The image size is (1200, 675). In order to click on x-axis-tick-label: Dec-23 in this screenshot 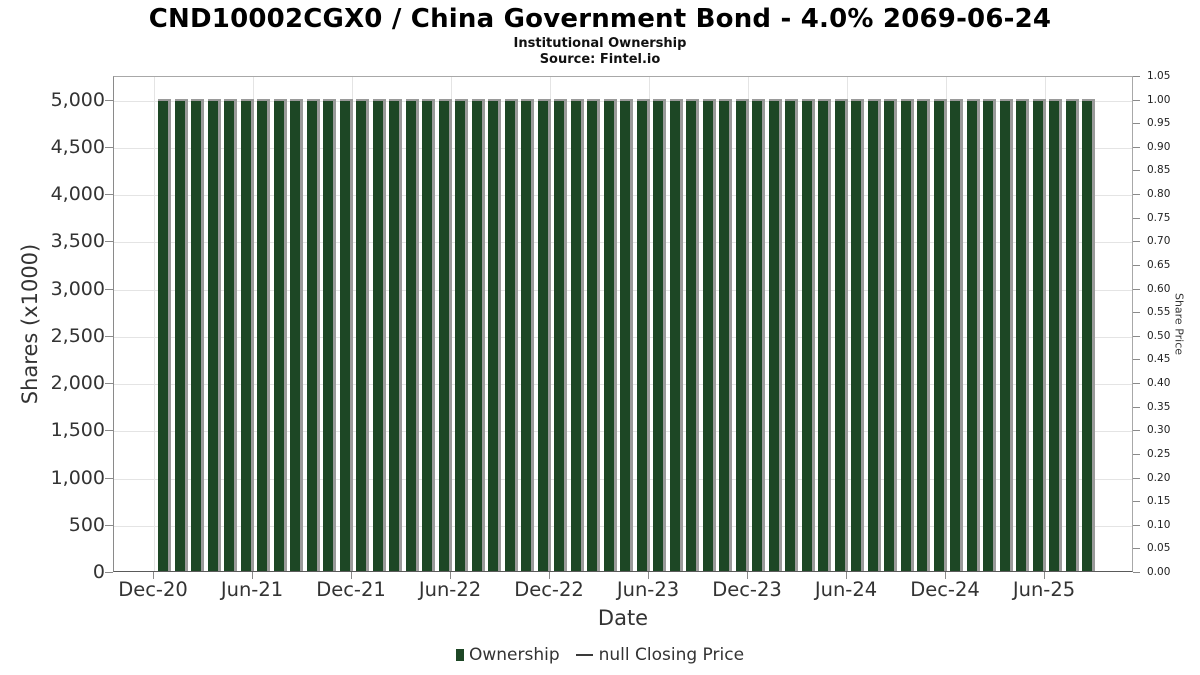, I will do `click(747, 589)`.